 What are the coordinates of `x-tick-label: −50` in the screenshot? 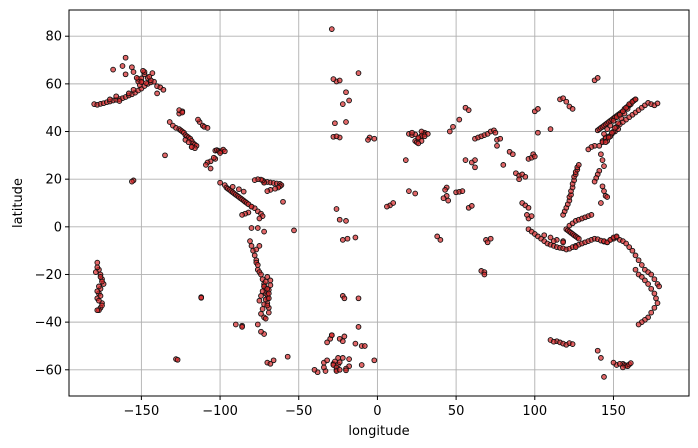 It's located at (298, 411).